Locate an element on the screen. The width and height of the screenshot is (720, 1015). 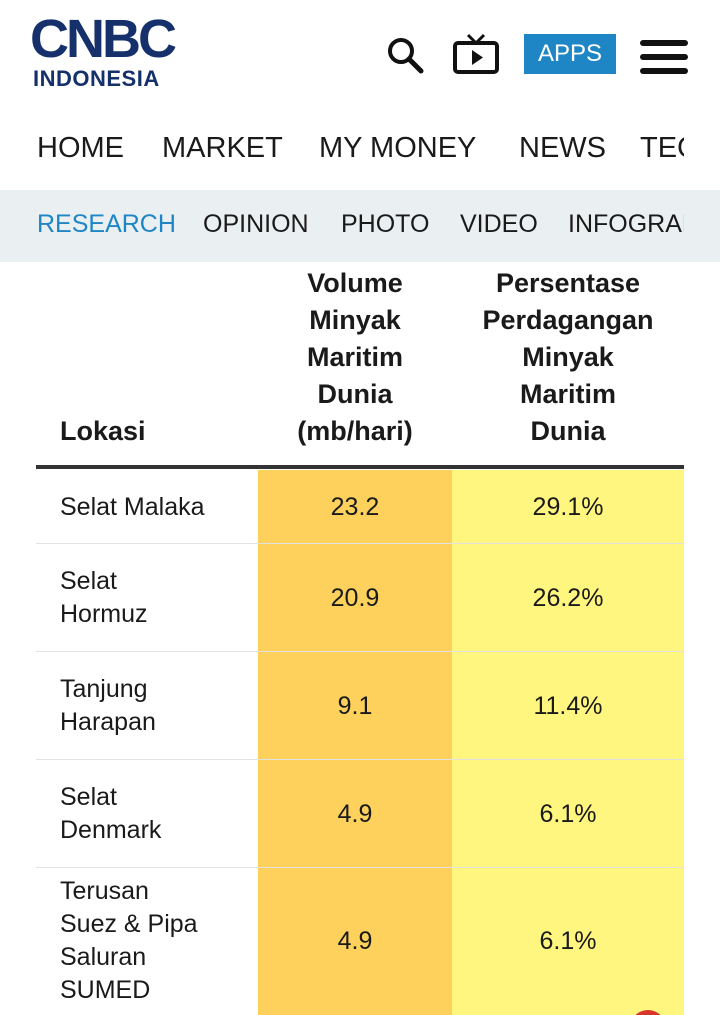
column-header: Persentase Perdagangan Minyak Maritim Dunia is located at coordinates (568, 357).